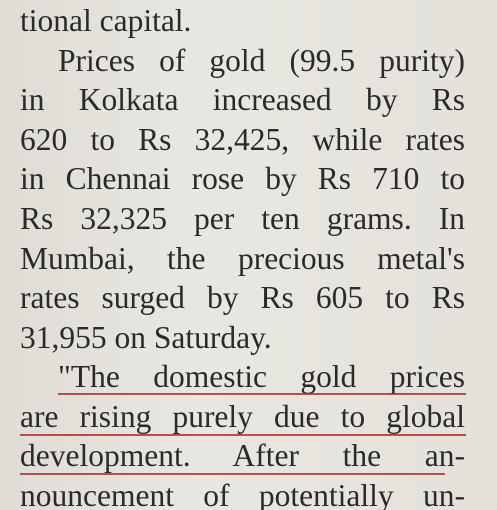  What do you see at coordinates (242, 139) in the screenshot?
I see `text-line: 620 to Rs 32,425, while rates` at bounding box center [242, 139].